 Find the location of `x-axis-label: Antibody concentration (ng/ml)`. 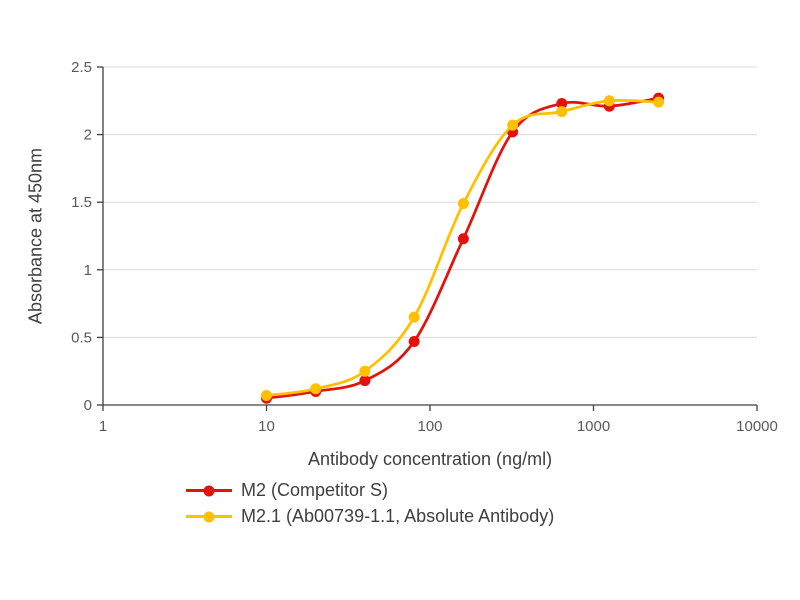

x-axis-label: Antibody concentration (ng/ml) is located at coordinates (430, 459).